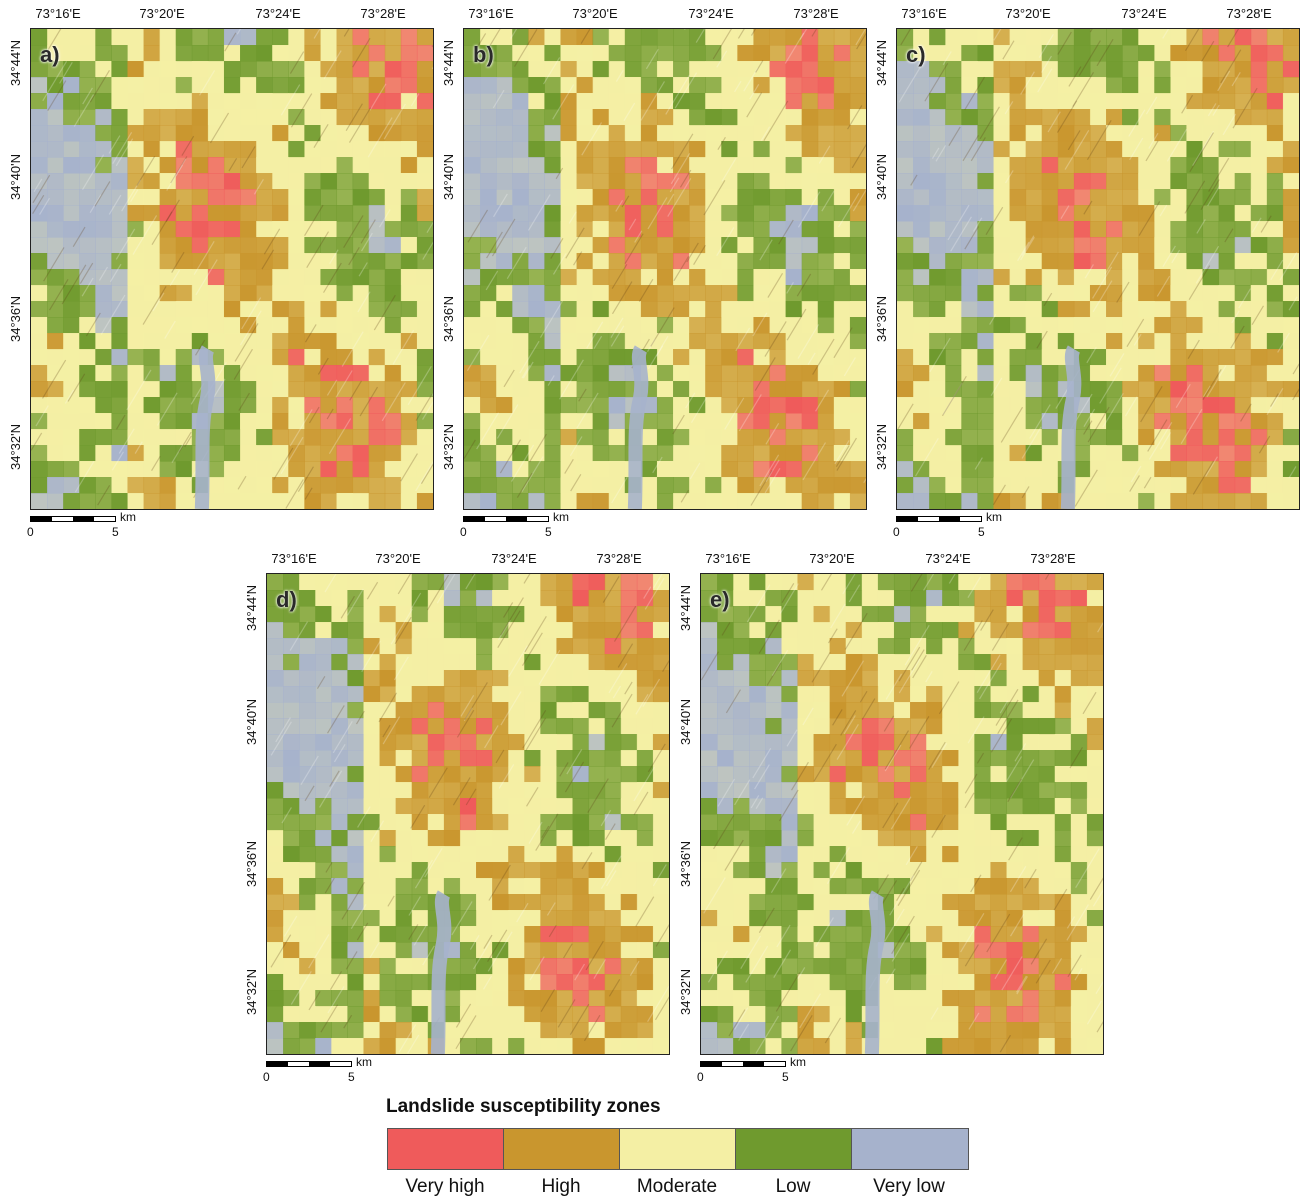 Image resolution: width=1300 pixels, height=1203 pixels. What do you see at coordinates (1071, 427) in the screenshot?
I see `river-valley` at bounding box center [1071, 427].